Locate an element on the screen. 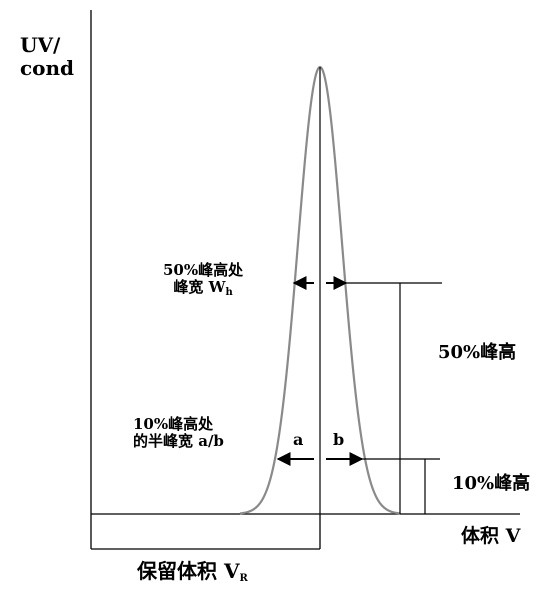 This screenshot has width=552, height=596. half-width-b-label: b is located at coordinates (339, 439).